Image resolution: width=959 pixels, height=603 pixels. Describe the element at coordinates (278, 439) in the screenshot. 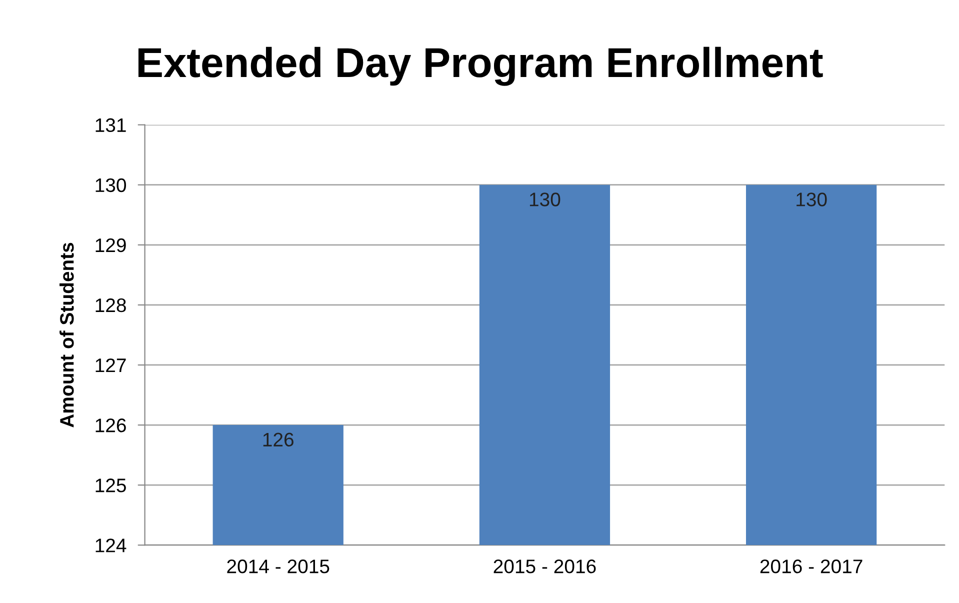

I see `data-label: 126` at that location.